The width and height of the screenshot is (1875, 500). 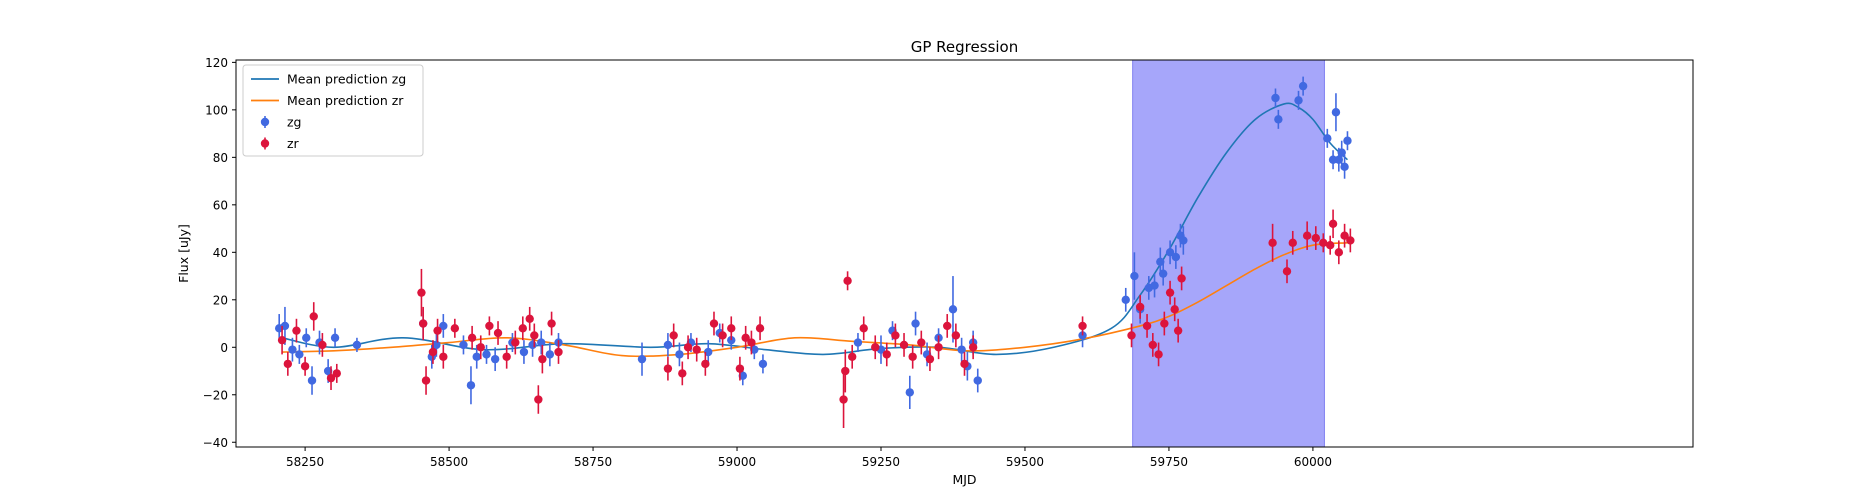 What do you see at coordinates (964, 47) in the screenshot?
I see `chart-title: GP Regression` at bounding box center [964, 47].